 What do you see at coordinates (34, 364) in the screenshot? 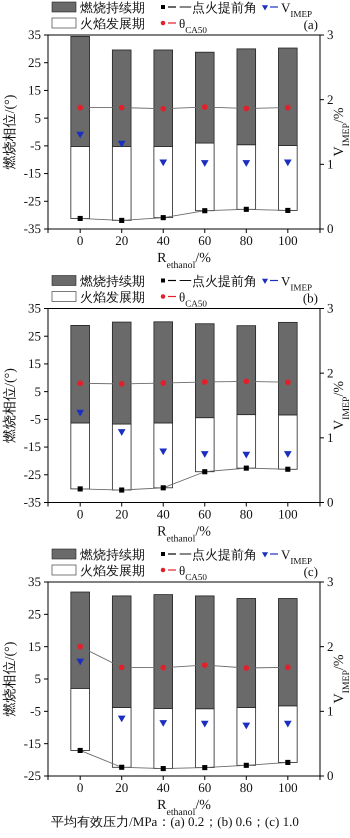
I see `y-tick-label: 15` at bounding box center [34, 364].